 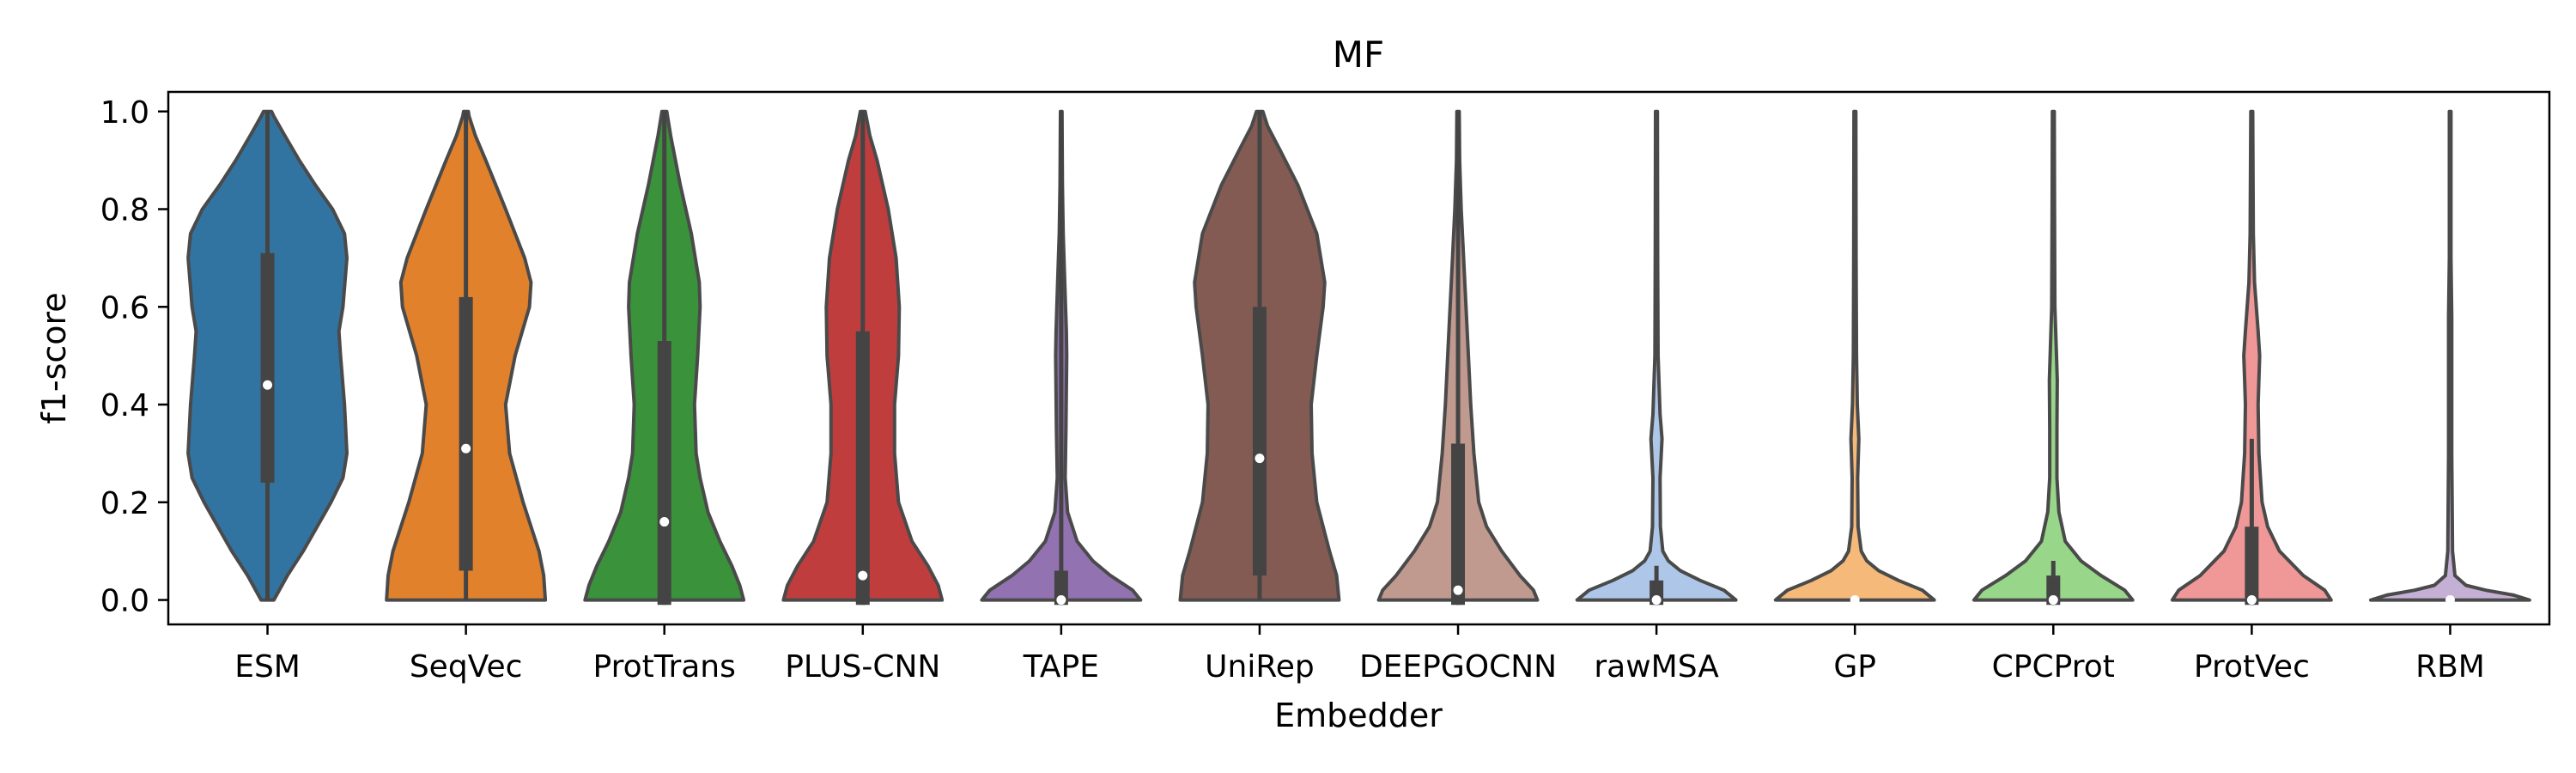 What do you see at coordinates (1358, 715) in the screenshot?
I see `x-axis-label: Embedder` at bounding box center [1358, 715].